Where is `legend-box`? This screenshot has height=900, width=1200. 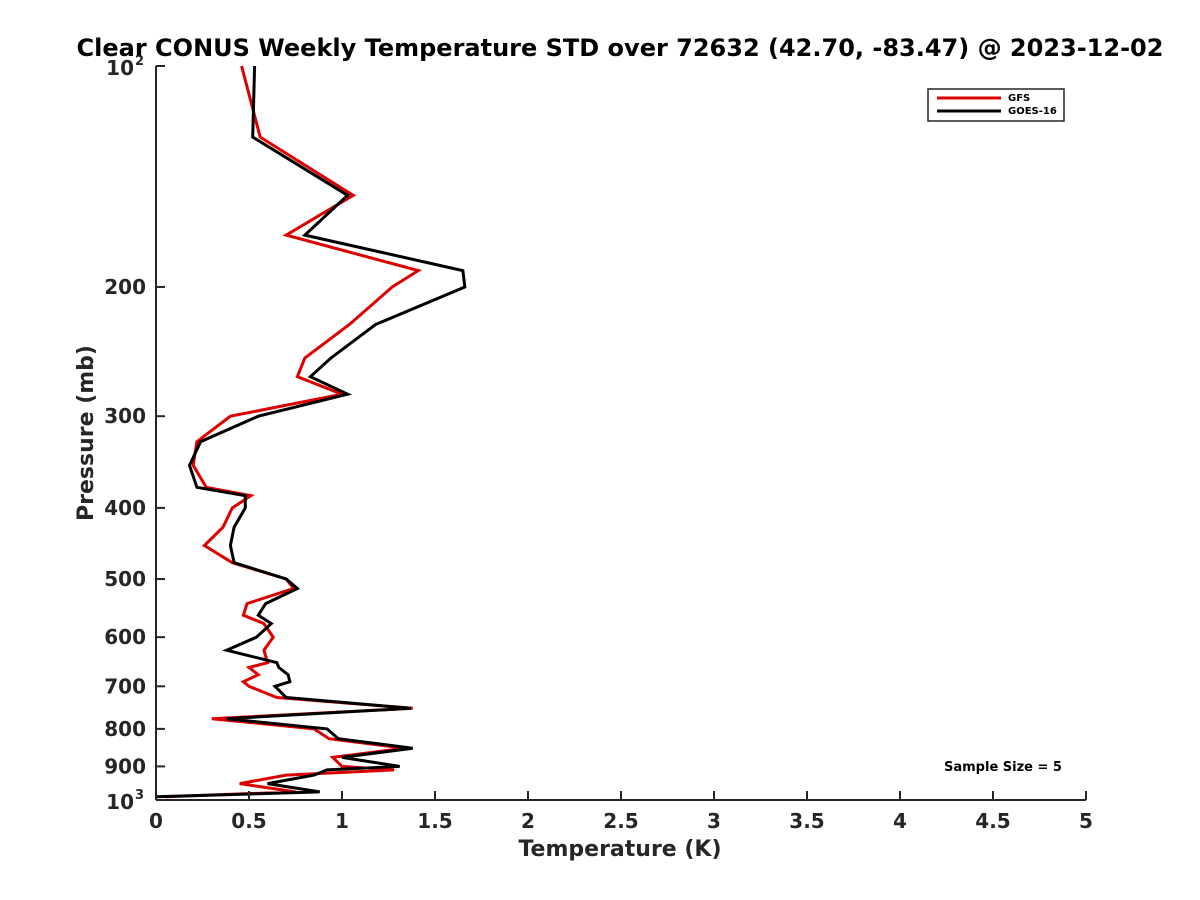
legend-box is located at coordinates (996, 105).